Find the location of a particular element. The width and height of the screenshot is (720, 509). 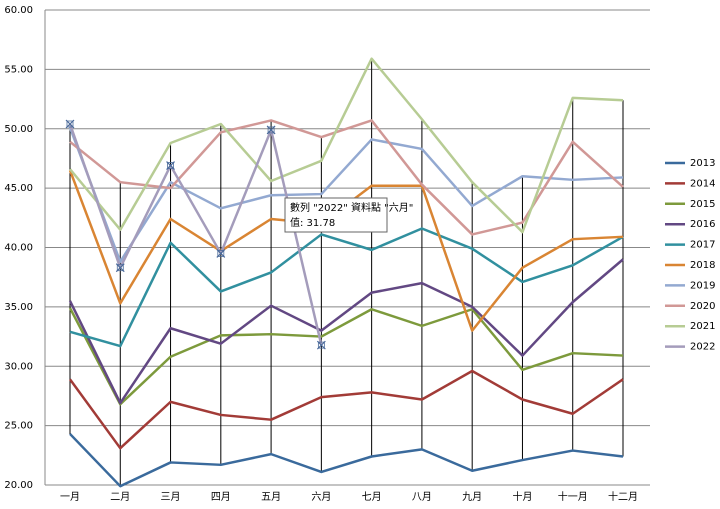

legend-label: 2022 is located at coordinates (702, 347).